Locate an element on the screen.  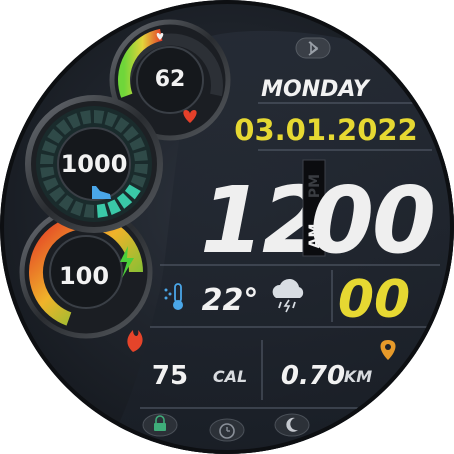
steps-gauge: 1000 is located at coordinates (94, 164).